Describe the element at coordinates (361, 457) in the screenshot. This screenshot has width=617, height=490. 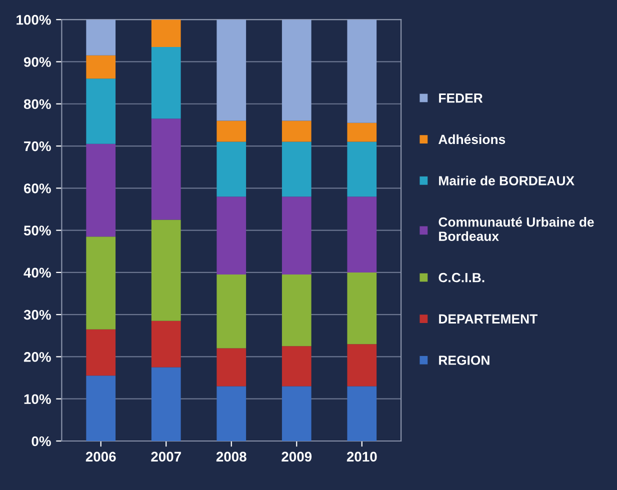
I see `x-tick-label: 2010` at that location.